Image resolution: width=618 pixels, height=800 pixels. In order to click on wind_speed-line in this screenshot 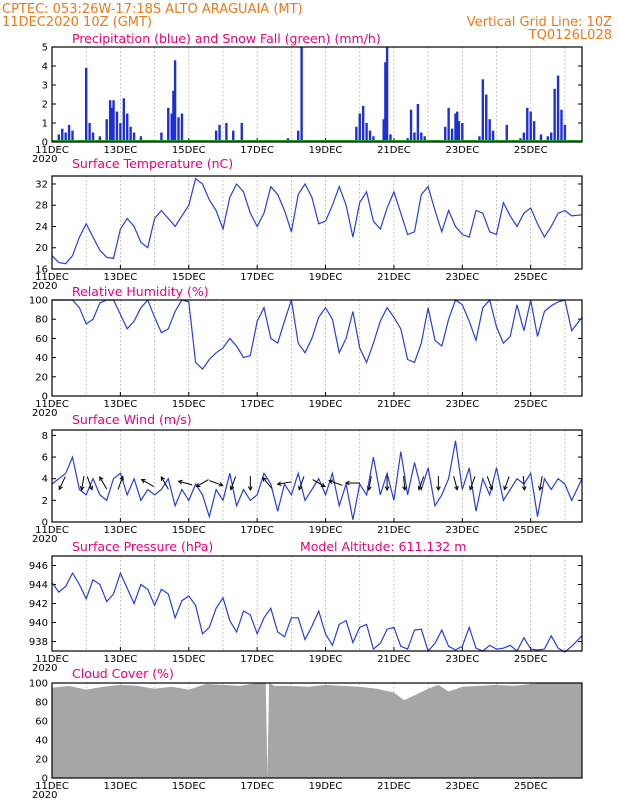, I will do `click(317, 480)`.